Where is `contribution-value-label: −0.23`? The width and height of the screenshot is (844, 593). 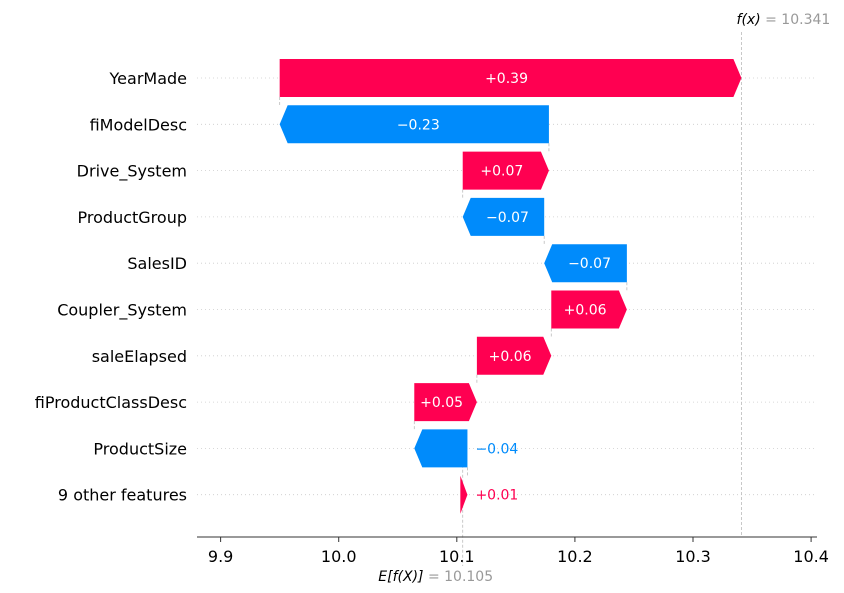
contribution-value-label: −0.23 is located at coordinates (418, 125).